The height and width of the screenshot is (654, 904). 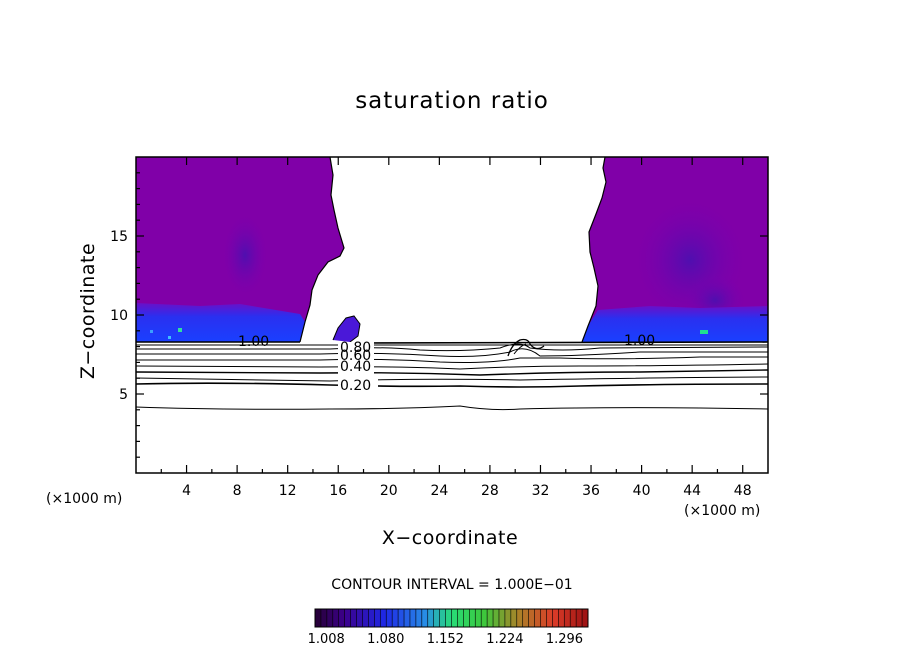 What do you see at coordinates (355, 386) in the screenshot?
I see `contour-label: 0.20` at bounding box center [355, 386].